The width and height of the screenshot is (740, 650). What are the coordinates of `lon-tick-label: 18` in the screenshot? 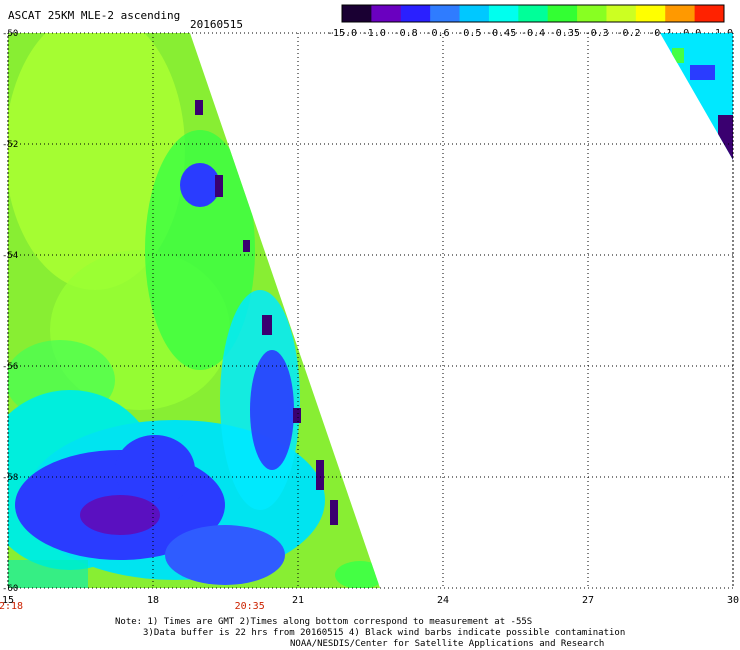 It's located at (153, 600).